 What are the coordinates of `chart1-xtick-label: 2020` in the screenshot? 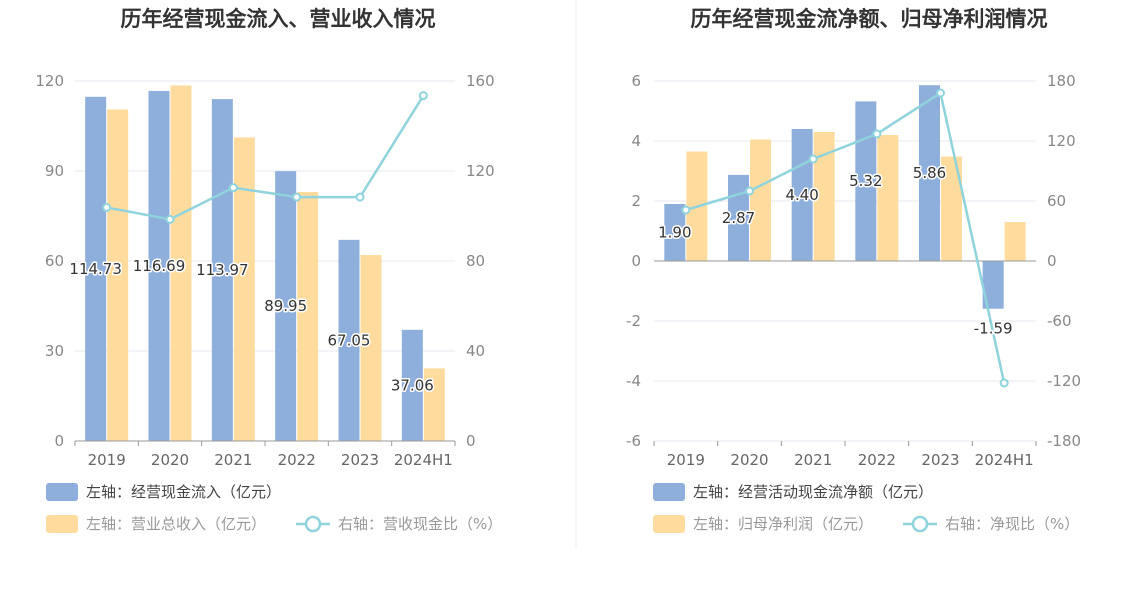 It's located at (170, 460).